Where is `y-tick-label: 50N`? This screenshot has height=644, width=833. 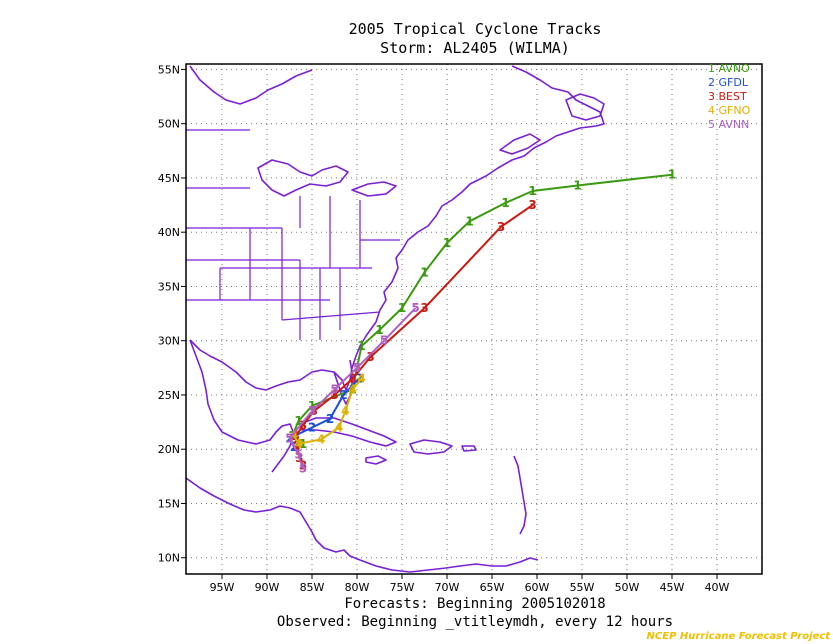
y-tick-label: 50N is located at coordinates (169, 124).